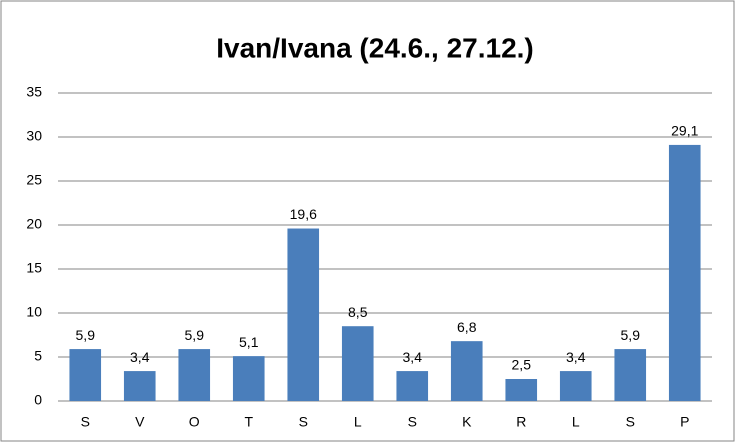 The image size is (735, 447). Describe the element at coordinates (248, 422) in the screenshot. I see `x-tick-label: T` at that location.